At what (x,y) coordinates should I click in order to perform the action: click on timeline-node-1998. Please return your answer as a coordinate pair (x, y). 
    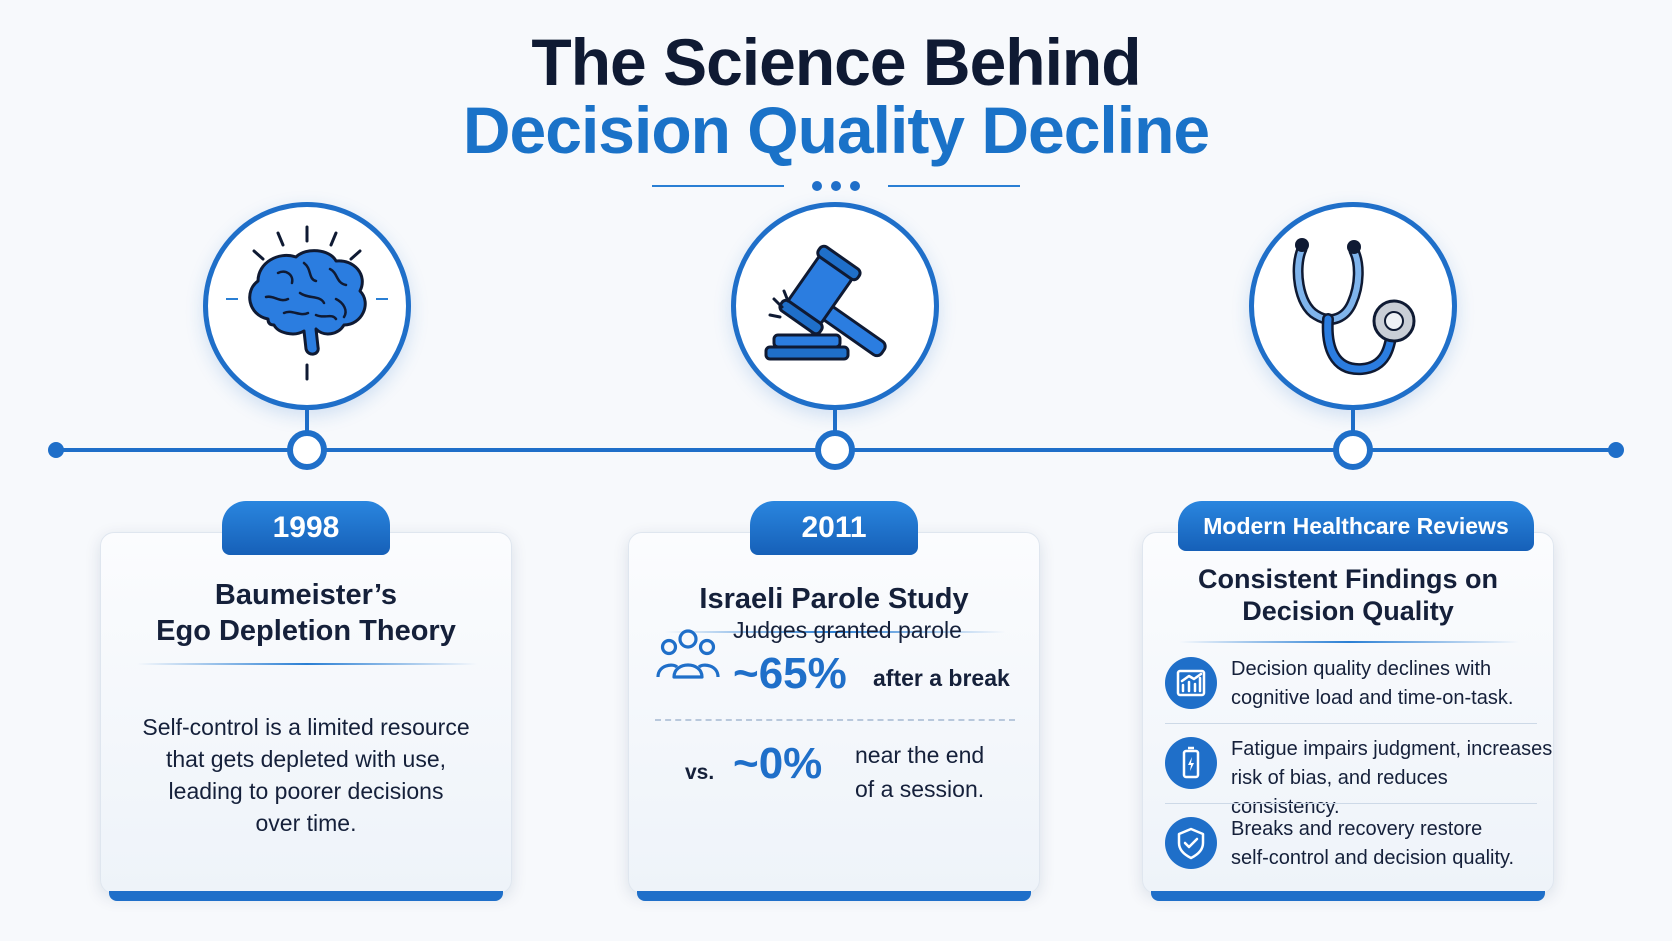
    Looking at the image, I should click on (307, 450).